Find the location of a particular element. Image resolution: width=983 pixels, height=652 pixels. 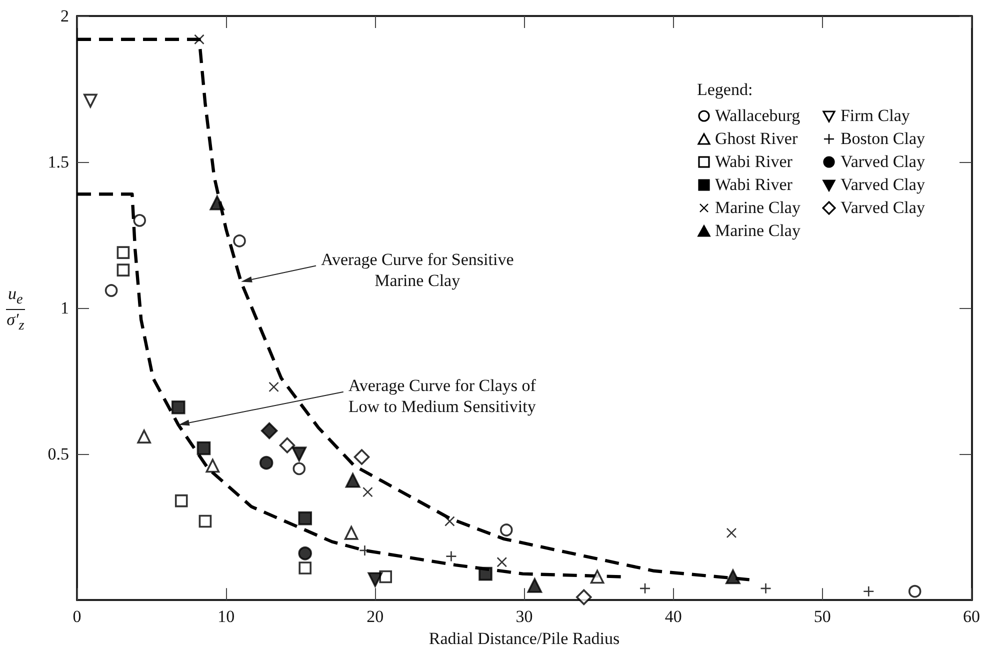

legend-label: Boston Clay is located at coordinates (882, 138).